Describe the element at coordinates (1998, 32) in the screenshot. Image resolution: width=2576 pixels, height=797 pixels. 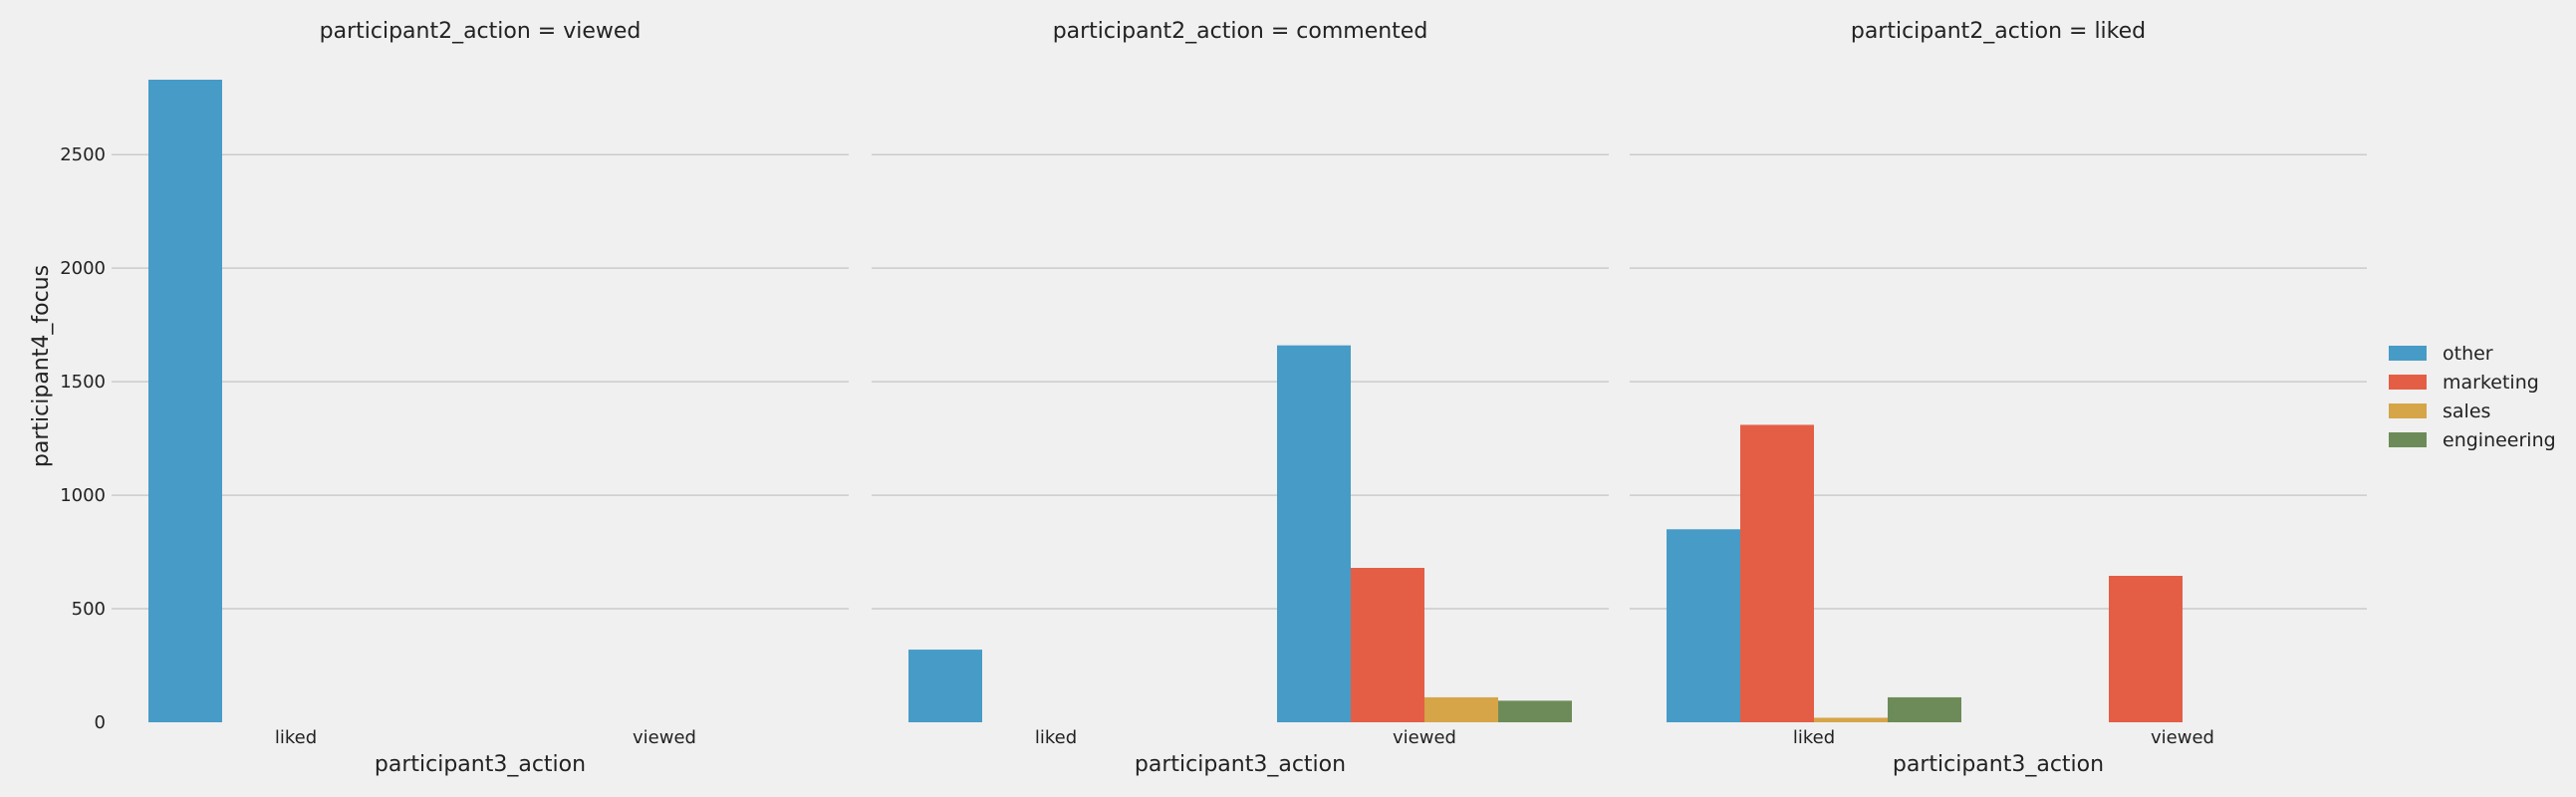
I see `facet-title-2: participant2_action = liked` at that location.